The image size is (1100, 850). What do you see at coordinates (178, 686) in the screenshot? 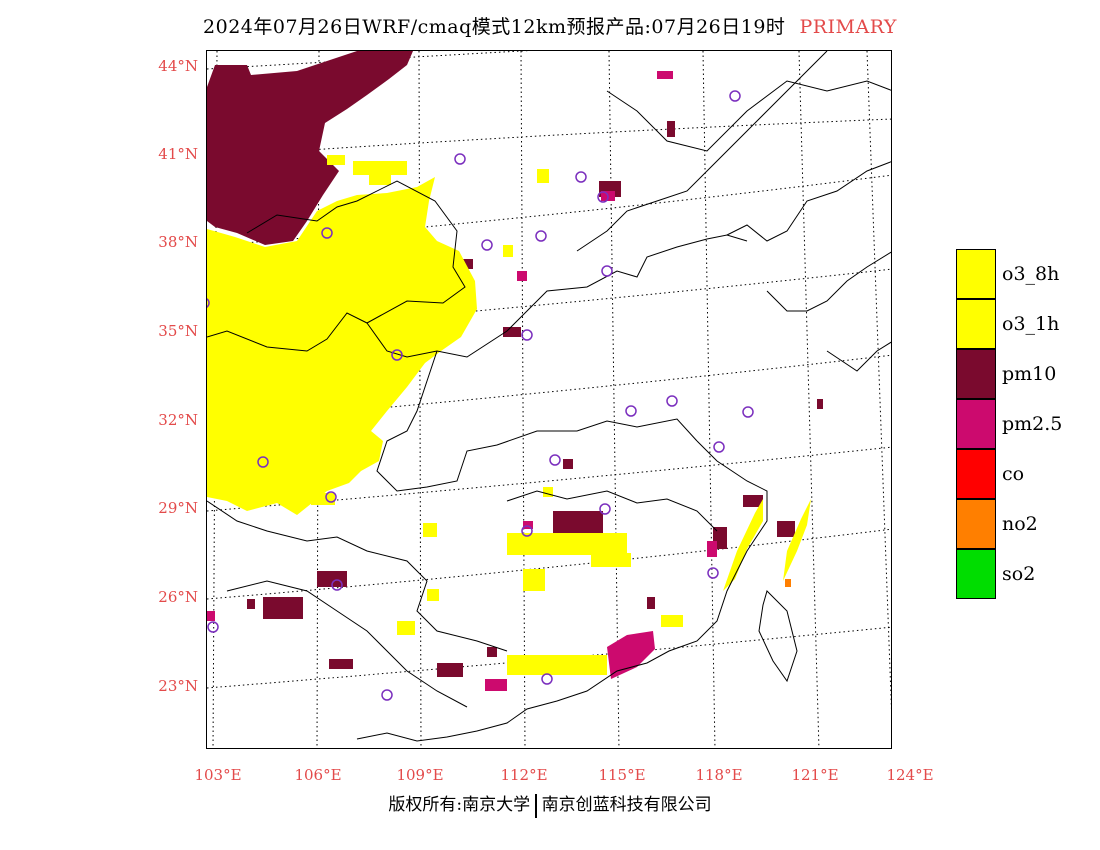
I see `lat-label-23: 23°N` at bounding box center [178, 686].